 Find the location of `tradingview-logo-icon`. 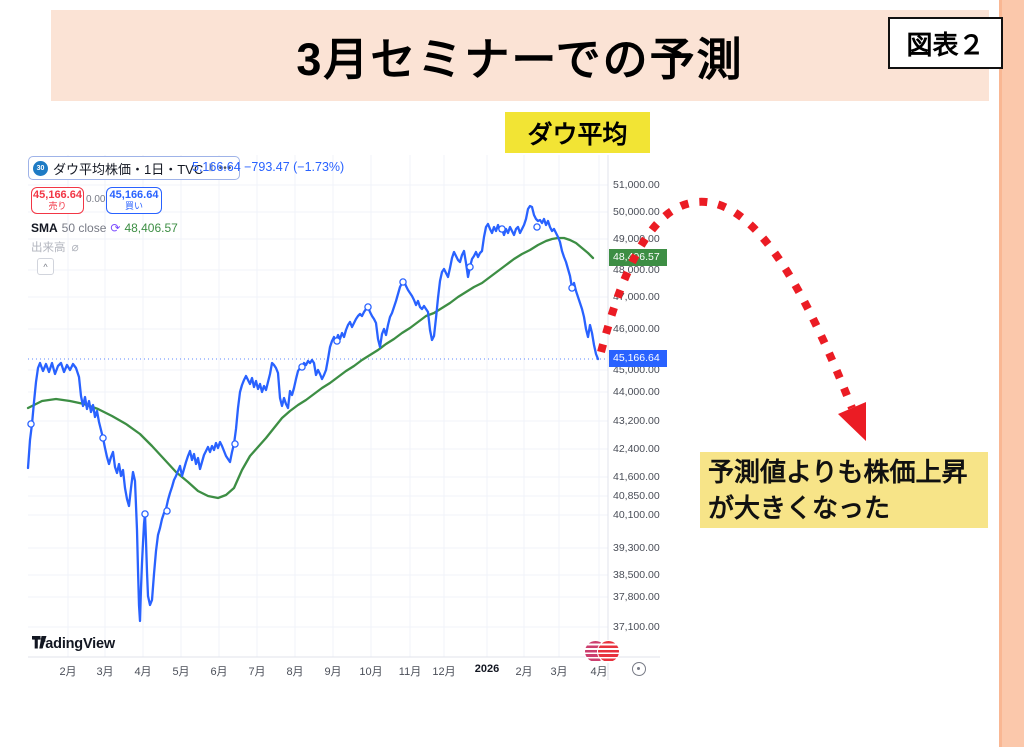

tradingview-logo-icon is located at coordinates (39, 642).